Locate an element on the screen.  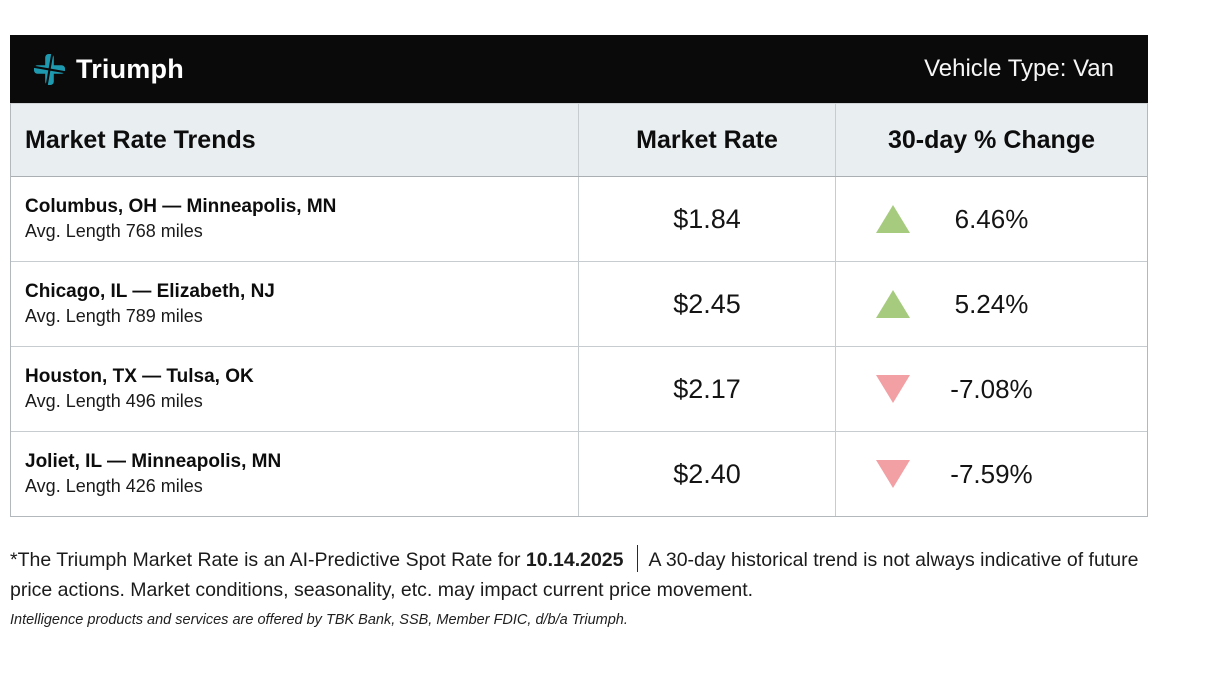
change-value: -7.08% is located at coordinates (991, 388).